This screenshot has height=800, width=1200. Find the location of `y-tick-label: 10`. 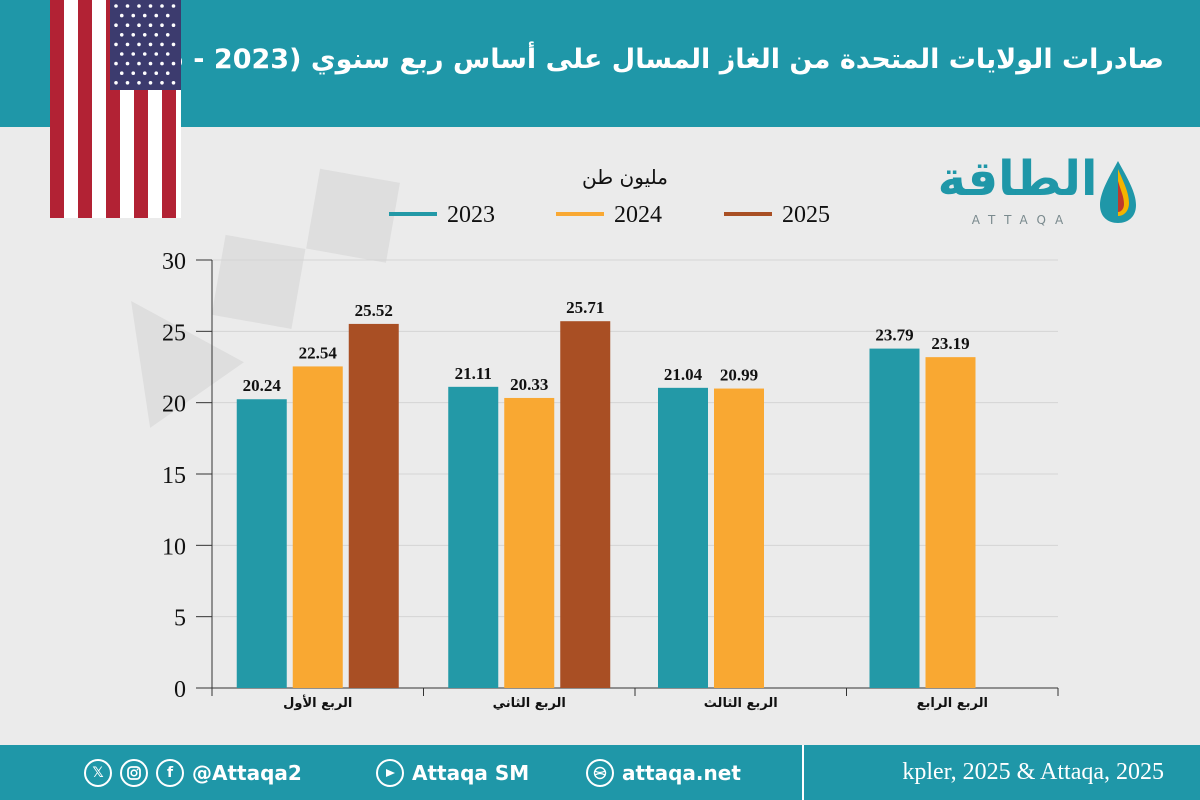

y-tick-label: 10 is located at coordinates (174, 547).